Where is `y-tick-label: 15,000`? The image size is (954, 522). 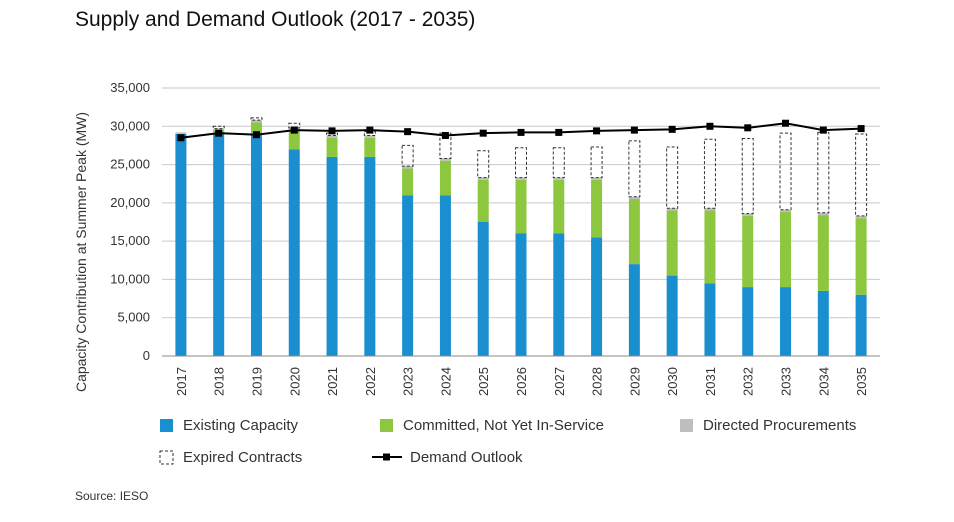
y-tick-label: 15,000 is located at coordinates (130, 240).